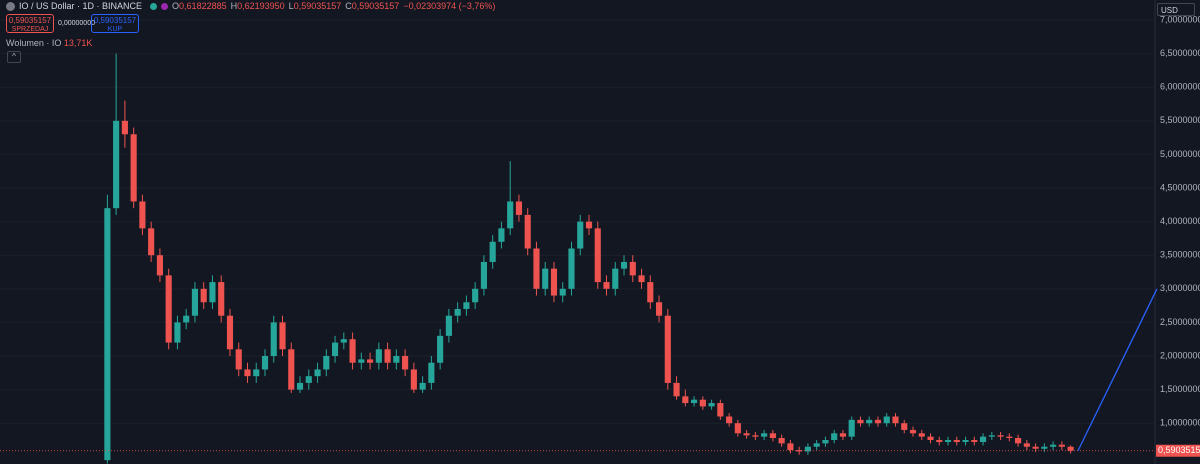  What do you see at coordinates (176, 6) in the screenshot?
I see `ohlc-key: O` at bounding box center [176, 6].